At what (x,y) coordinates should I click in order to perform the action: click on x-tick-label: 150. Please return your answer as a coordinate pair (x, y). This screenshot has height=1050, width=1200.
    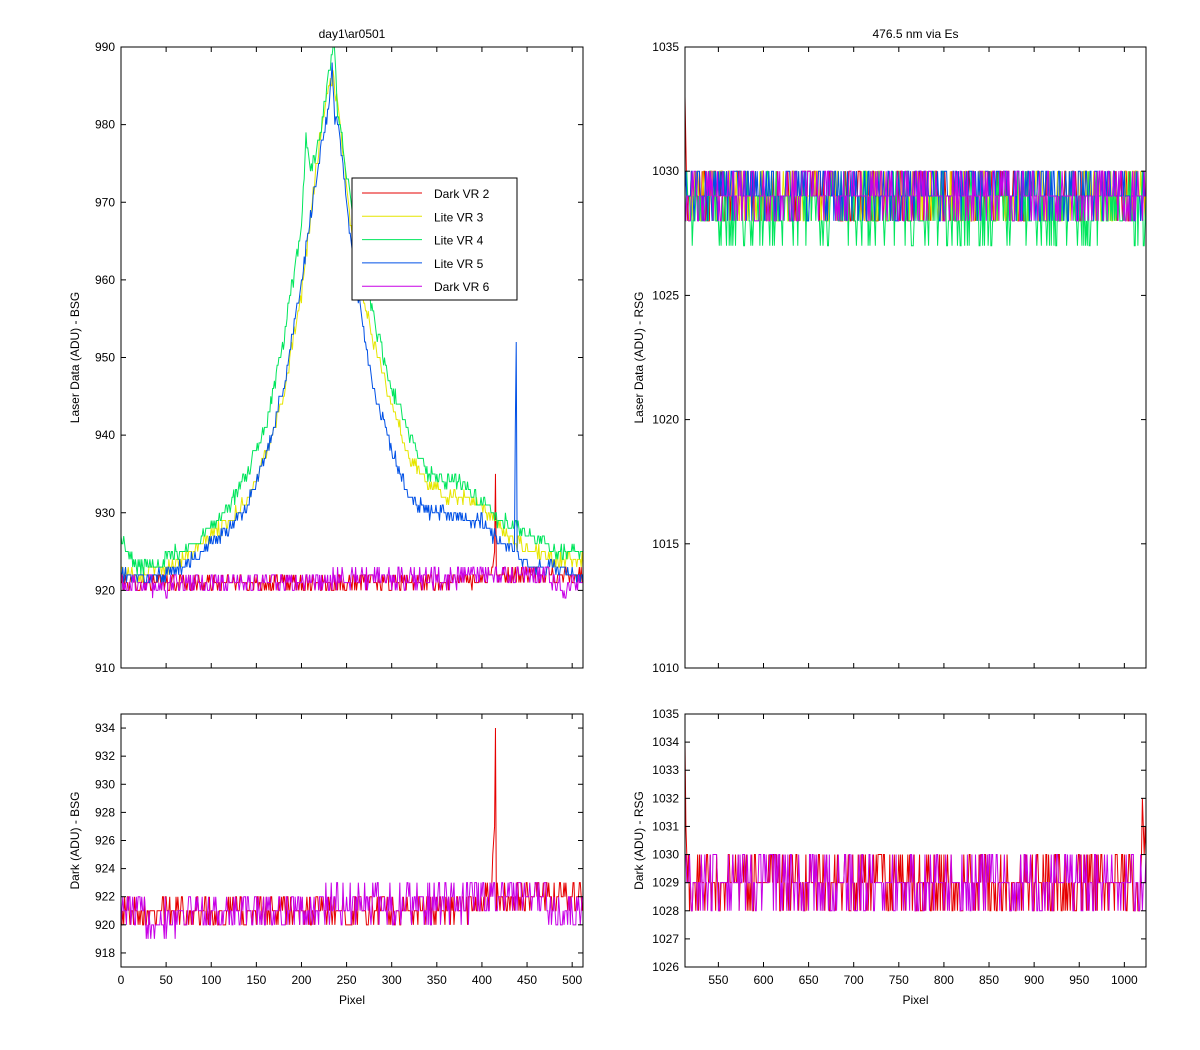
    Looking at the image, I should click on (256, 980).